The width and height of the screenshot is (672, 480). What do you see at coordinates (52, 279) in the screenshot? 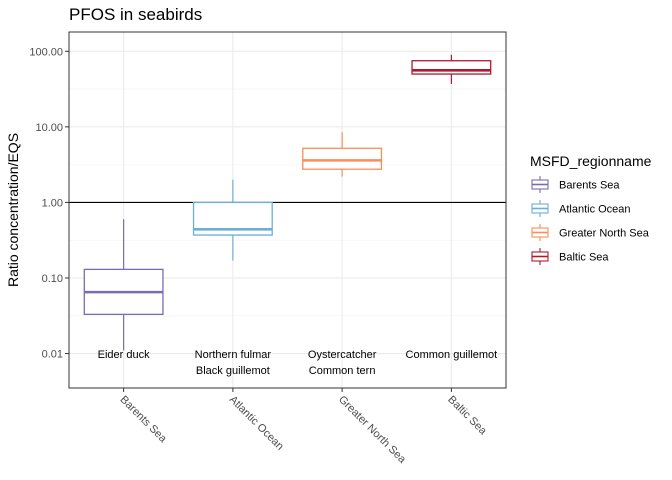
I see `y-tick-label: 0.10` at bounding box center [52, 279].